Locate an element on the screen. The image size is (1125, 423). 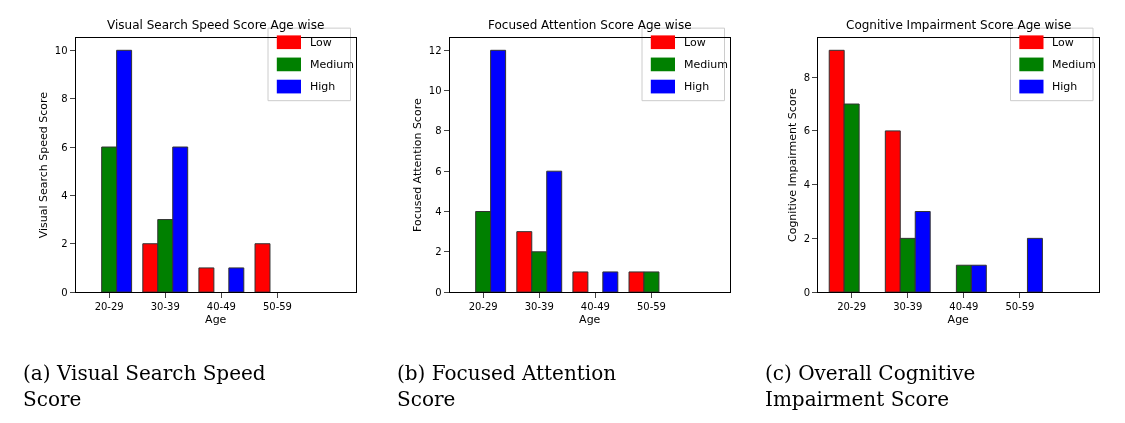
text: (b) Focused Attention Score is located at coordinates (507, 386).